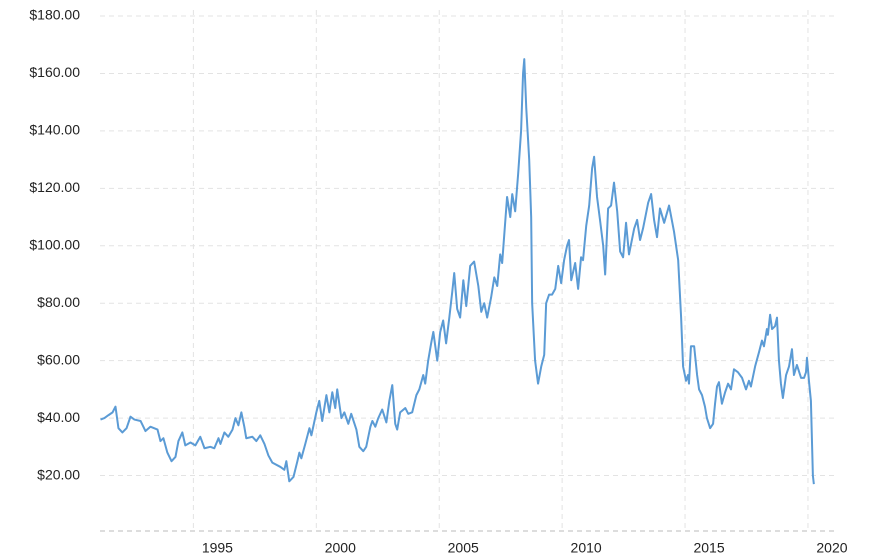 Image resolution: width=888 pixels, height=560 pixels. I want to click on y-tick-label: $180.00, so click(54, 15).